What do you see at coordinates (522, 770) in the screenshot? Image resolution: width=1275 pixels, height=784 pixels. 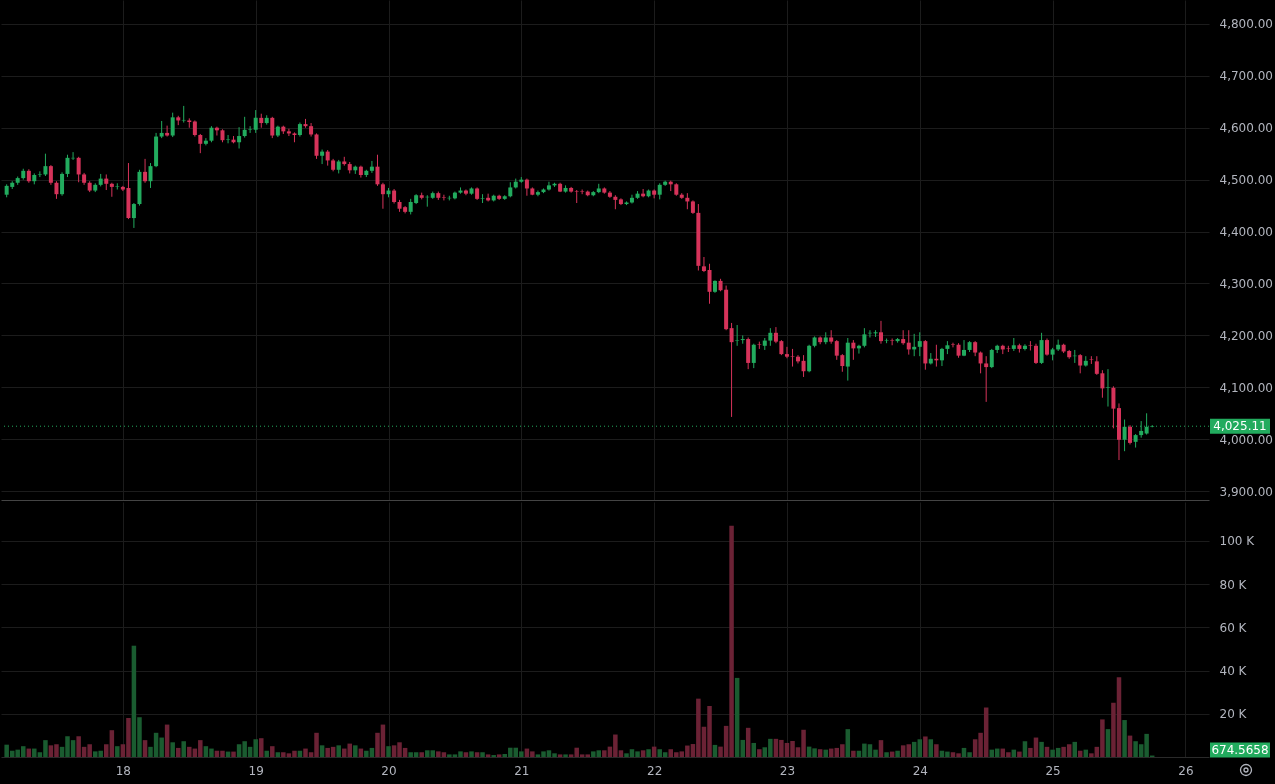 I see `x-tick-label: 21` at bounding box center [522, 770].